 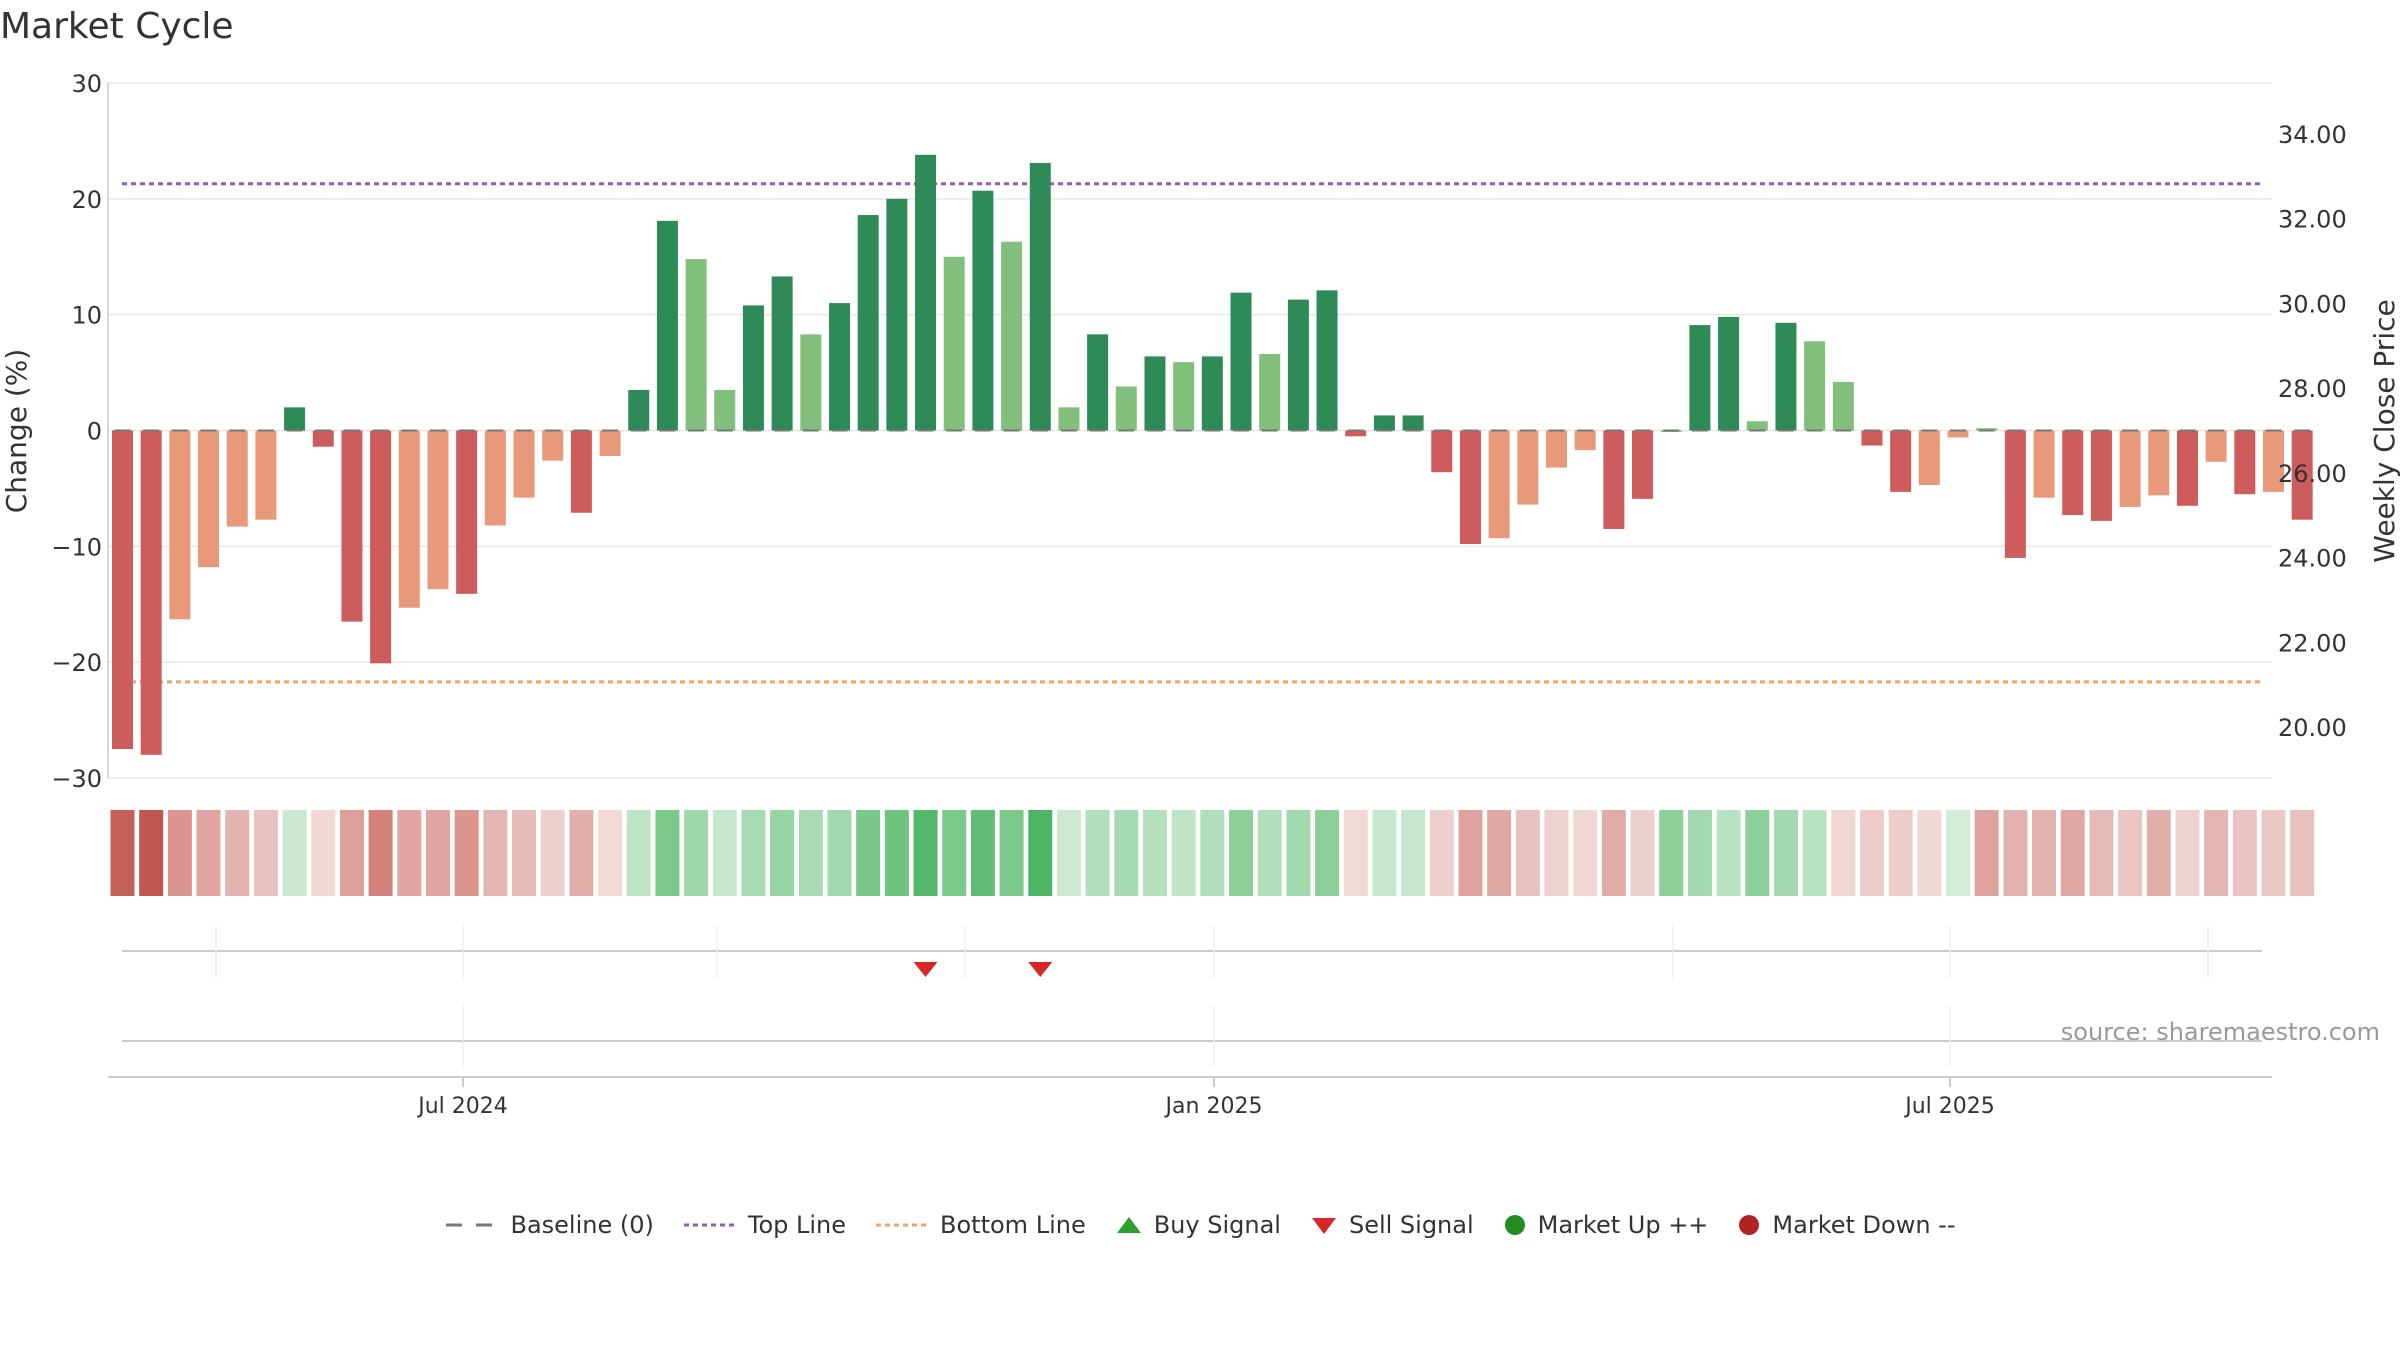 I want to click on legend-item-top-line: Top Line, so click(x=764, y=1225).